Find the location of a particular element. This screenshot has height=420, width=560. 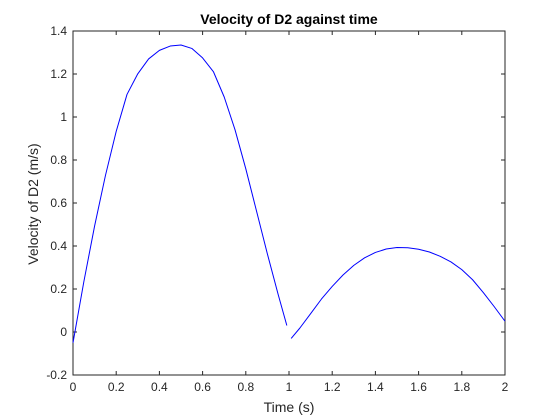

x-tick-label: 2 is located at coordinates (505, 387).